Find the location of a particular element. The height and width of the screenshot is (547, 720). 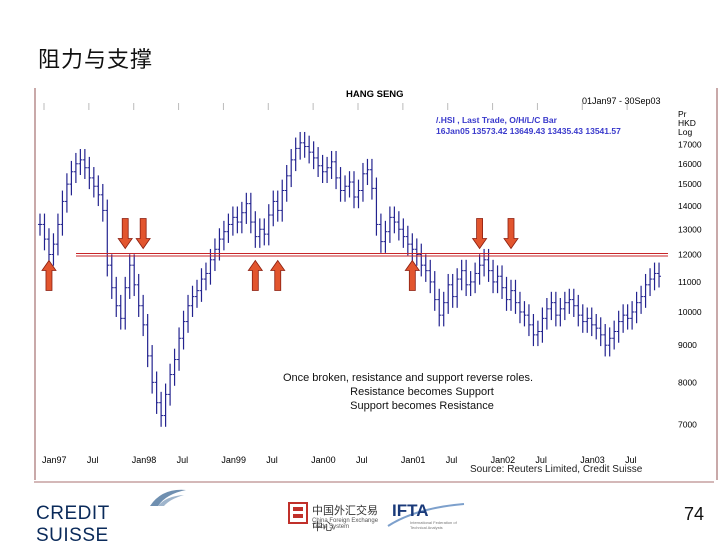

ifta-swoosh-icon is located at coordinates (426, 515).